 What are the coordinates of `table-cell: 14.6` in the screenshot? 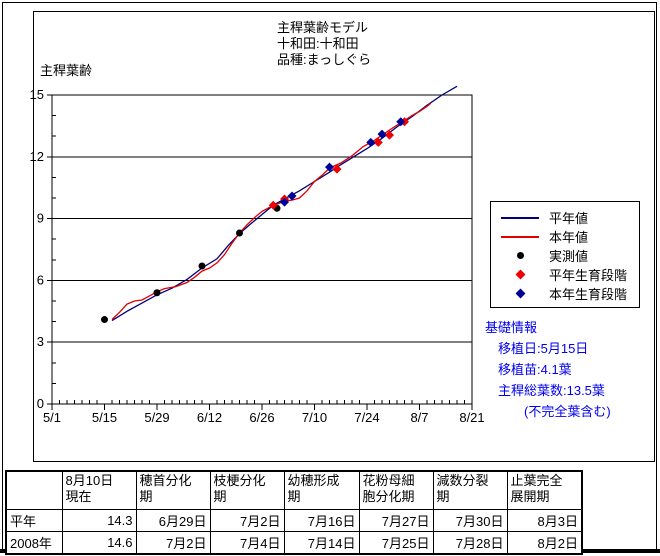 It's located at (99, 542).